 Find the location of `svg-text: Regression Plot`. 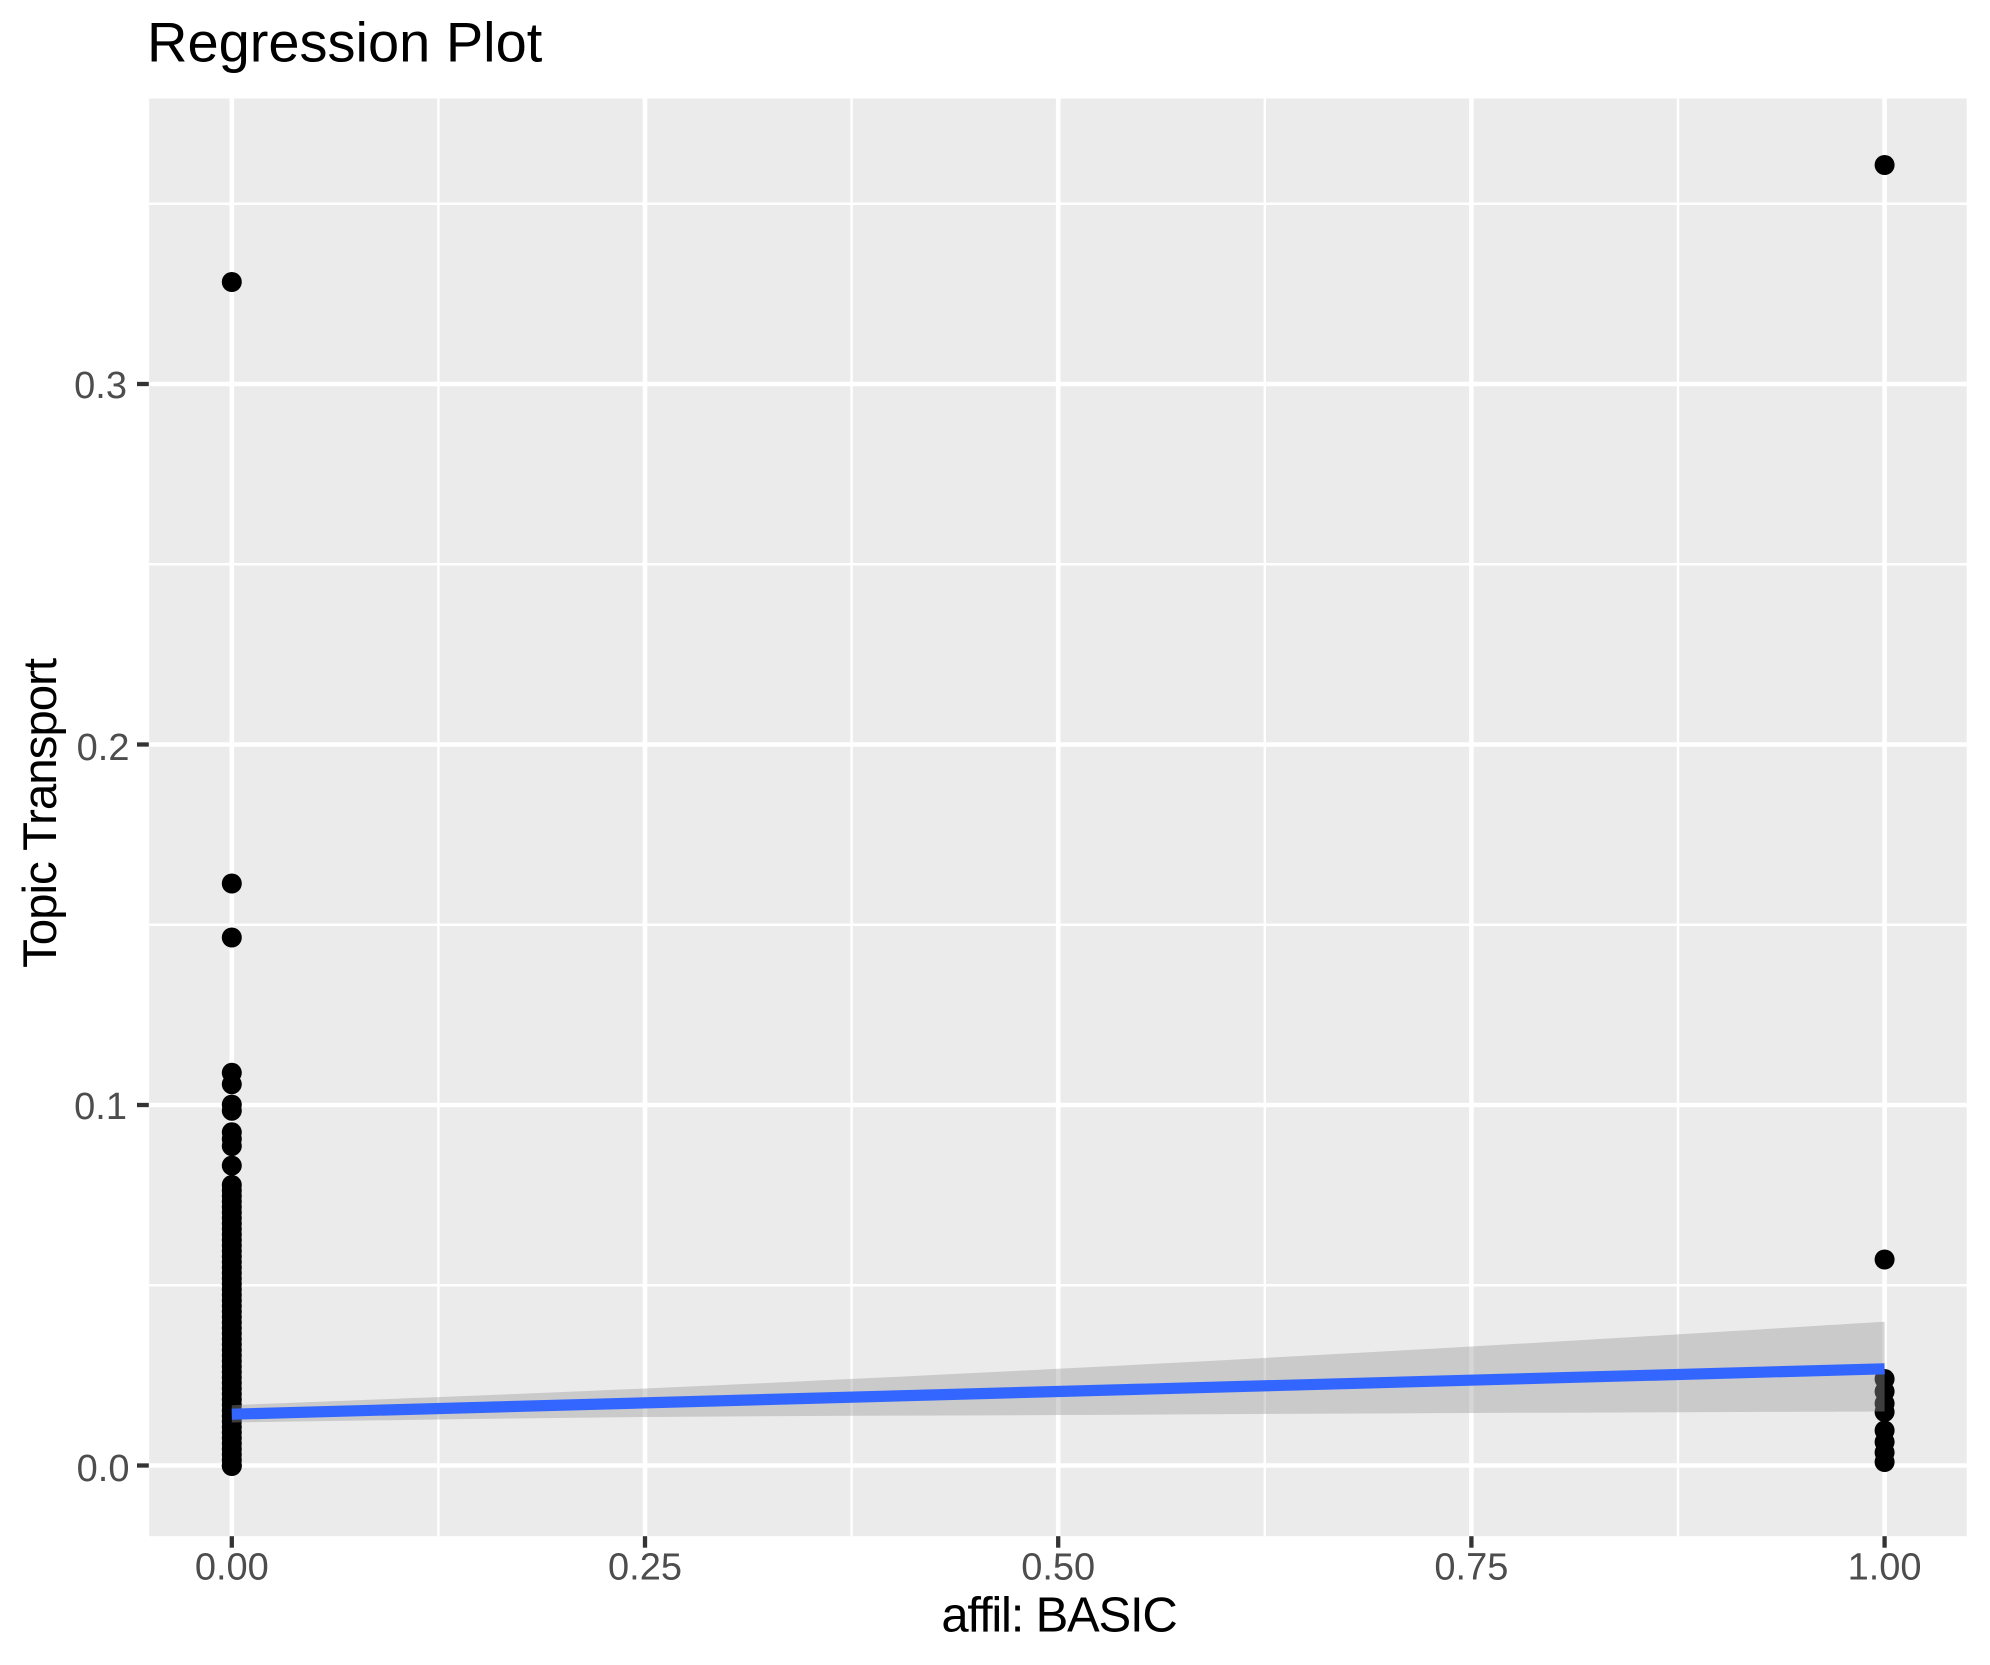

svg-text: Regression Plot is located at coordinates (345, 42).